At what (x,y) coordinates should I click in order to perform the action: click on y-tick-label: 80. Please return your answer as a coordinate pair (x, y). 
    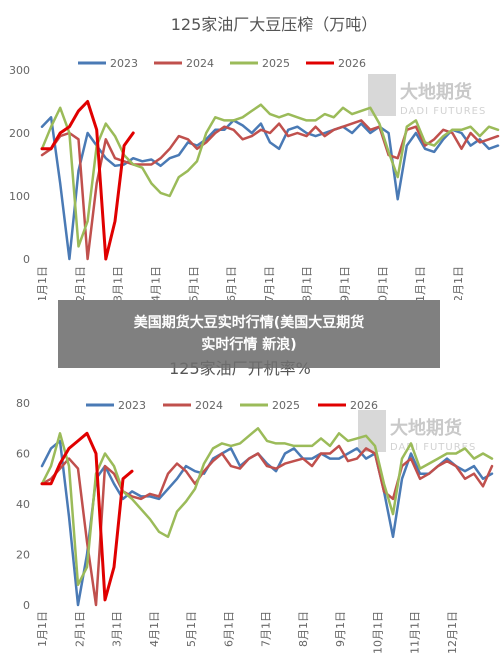
    Looking at the image, I should click on (23, 403).